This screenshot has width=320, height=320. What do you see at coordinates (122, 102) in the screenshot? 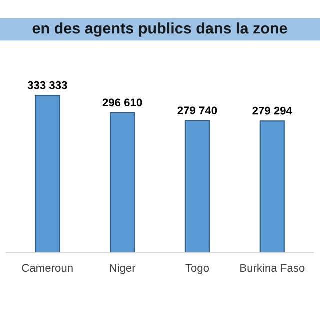
I see `data-label: 296 610` at bounding box center [122, 102].